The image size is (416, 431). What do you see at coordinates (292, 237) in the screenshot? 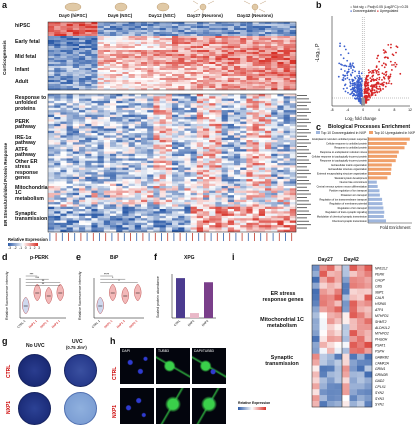
I see `sample-label-mark` at bounding box center [292, 237].